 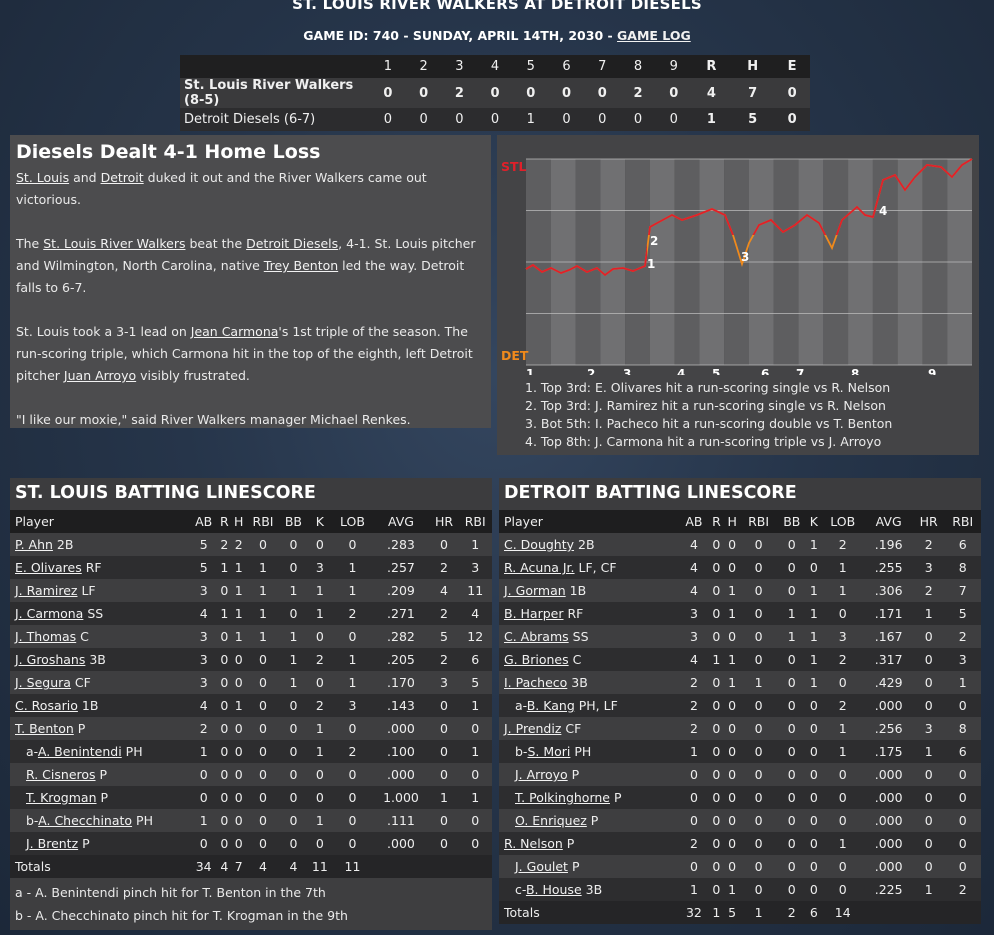 I want to click on linescore-team-name: Detroit Diesels (6-7), so click(x=275, y=119).